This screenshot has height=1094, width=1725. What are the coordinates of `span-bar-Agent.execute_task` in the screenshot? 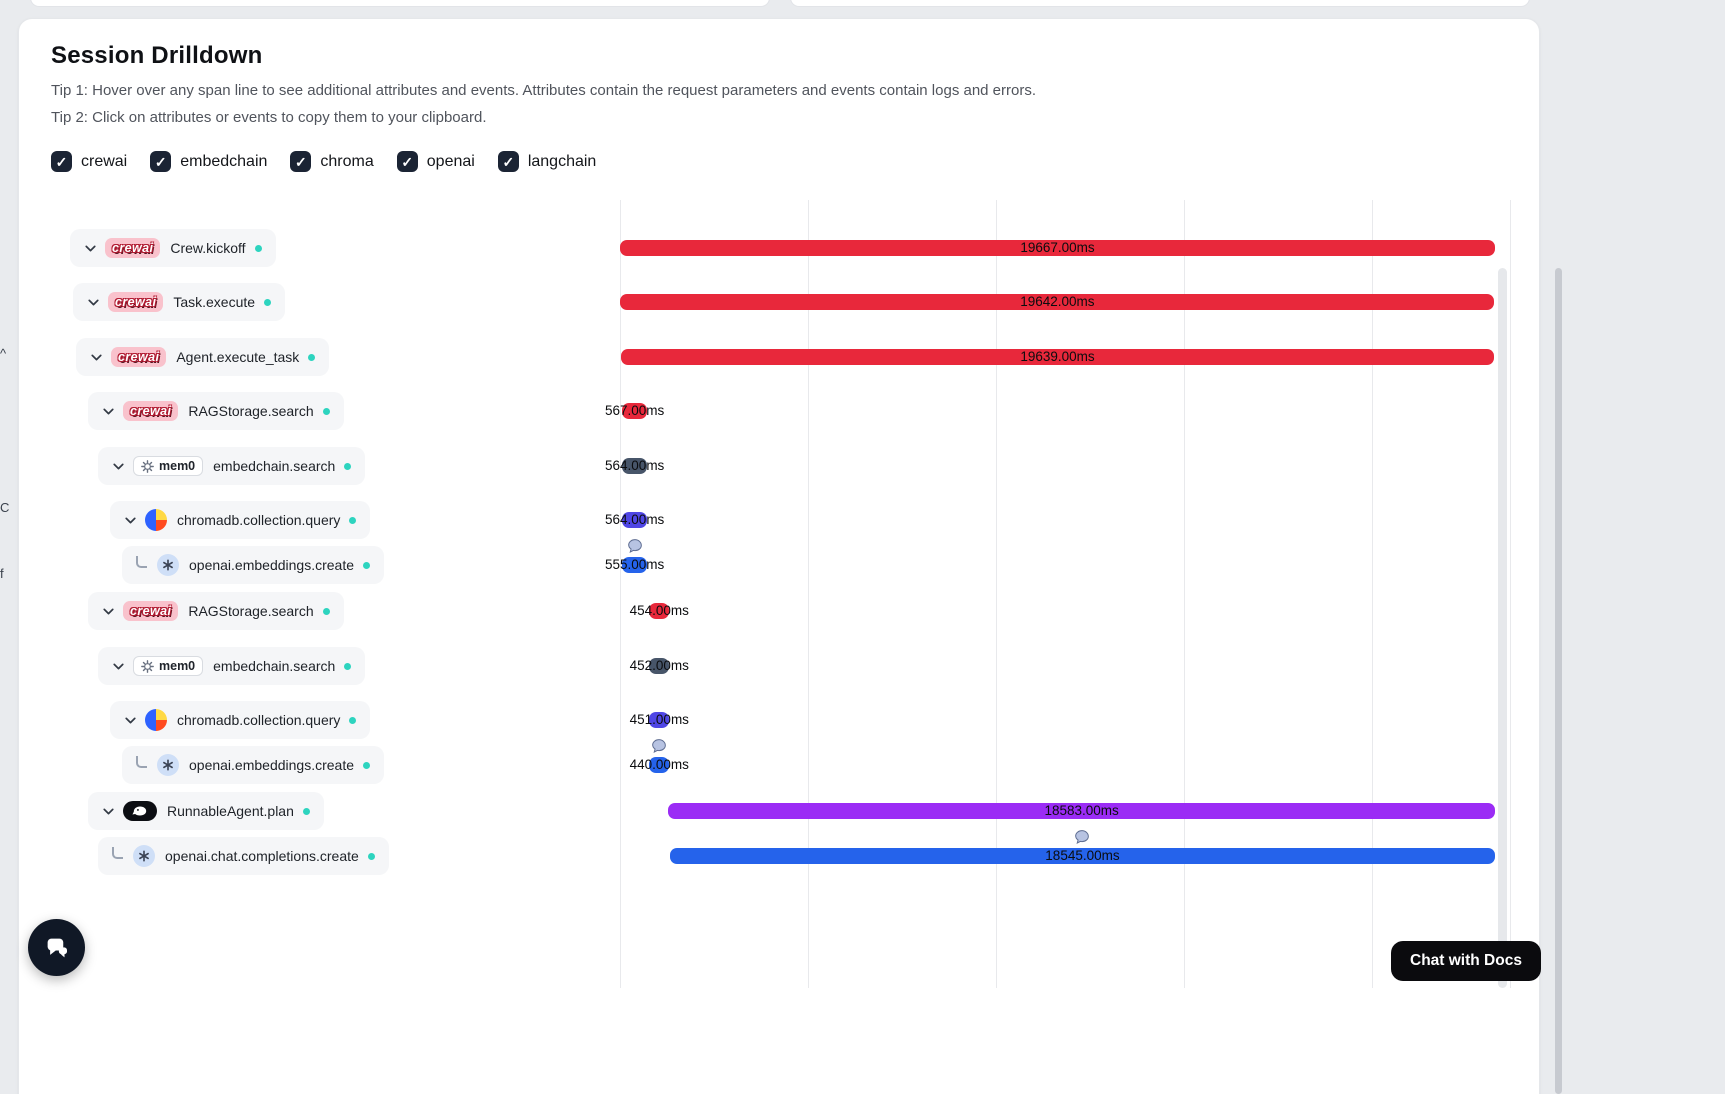 It's located at (1057, 357).